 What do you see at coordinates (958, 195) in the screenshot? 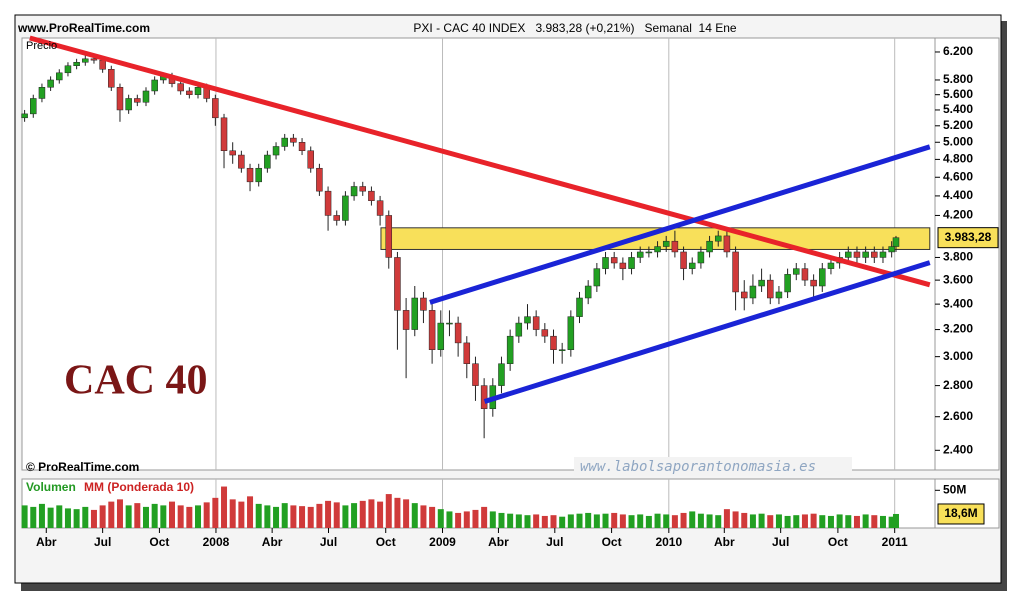
I see `y-tick-label: 4.400` at bounding box center [958, 195].